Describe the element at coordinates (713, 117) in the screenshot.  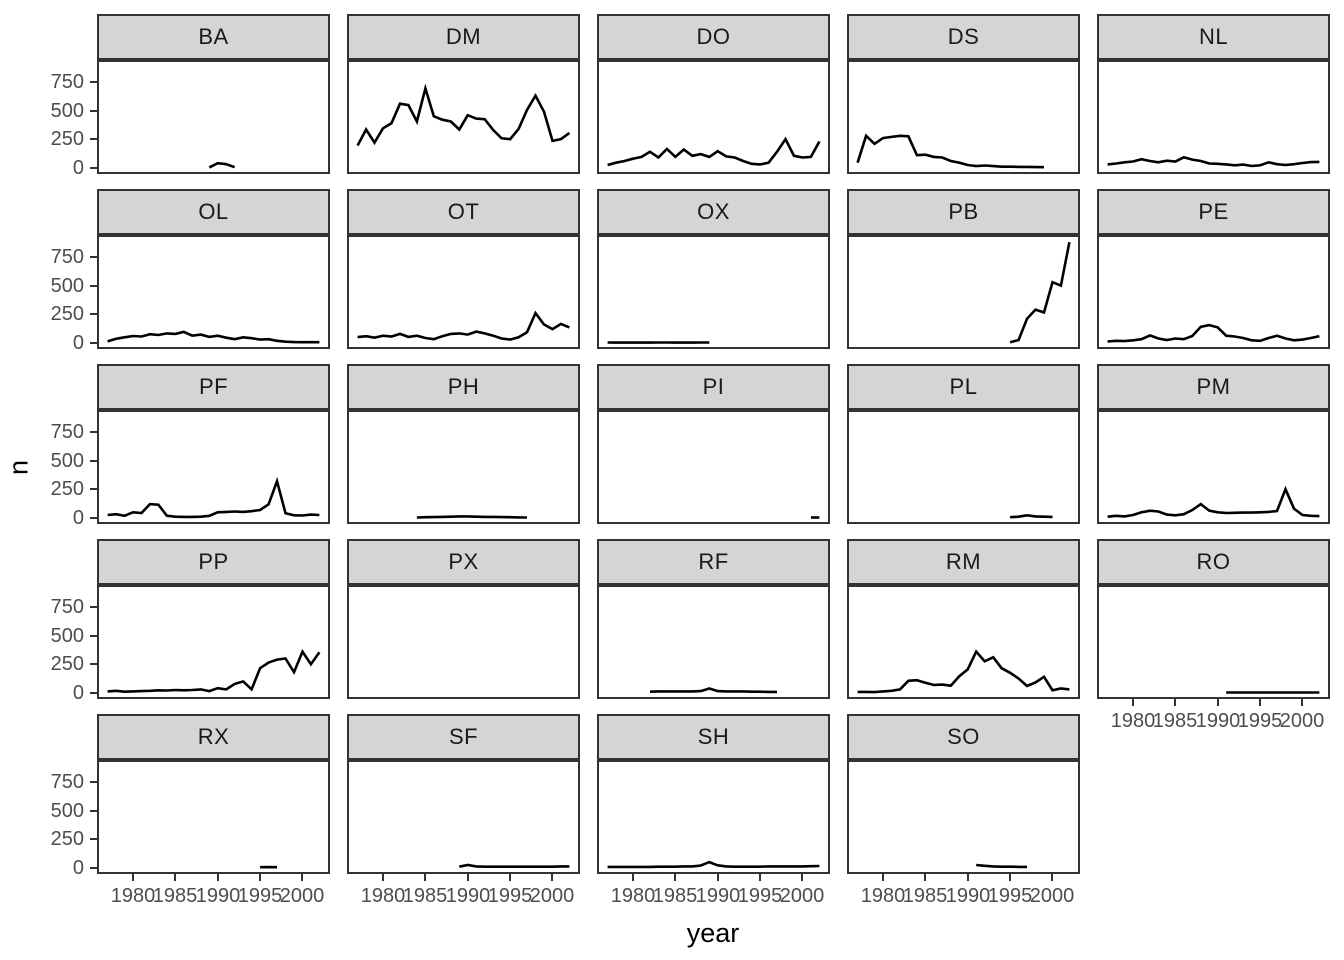
I see `facet-panel-DO` at that location.